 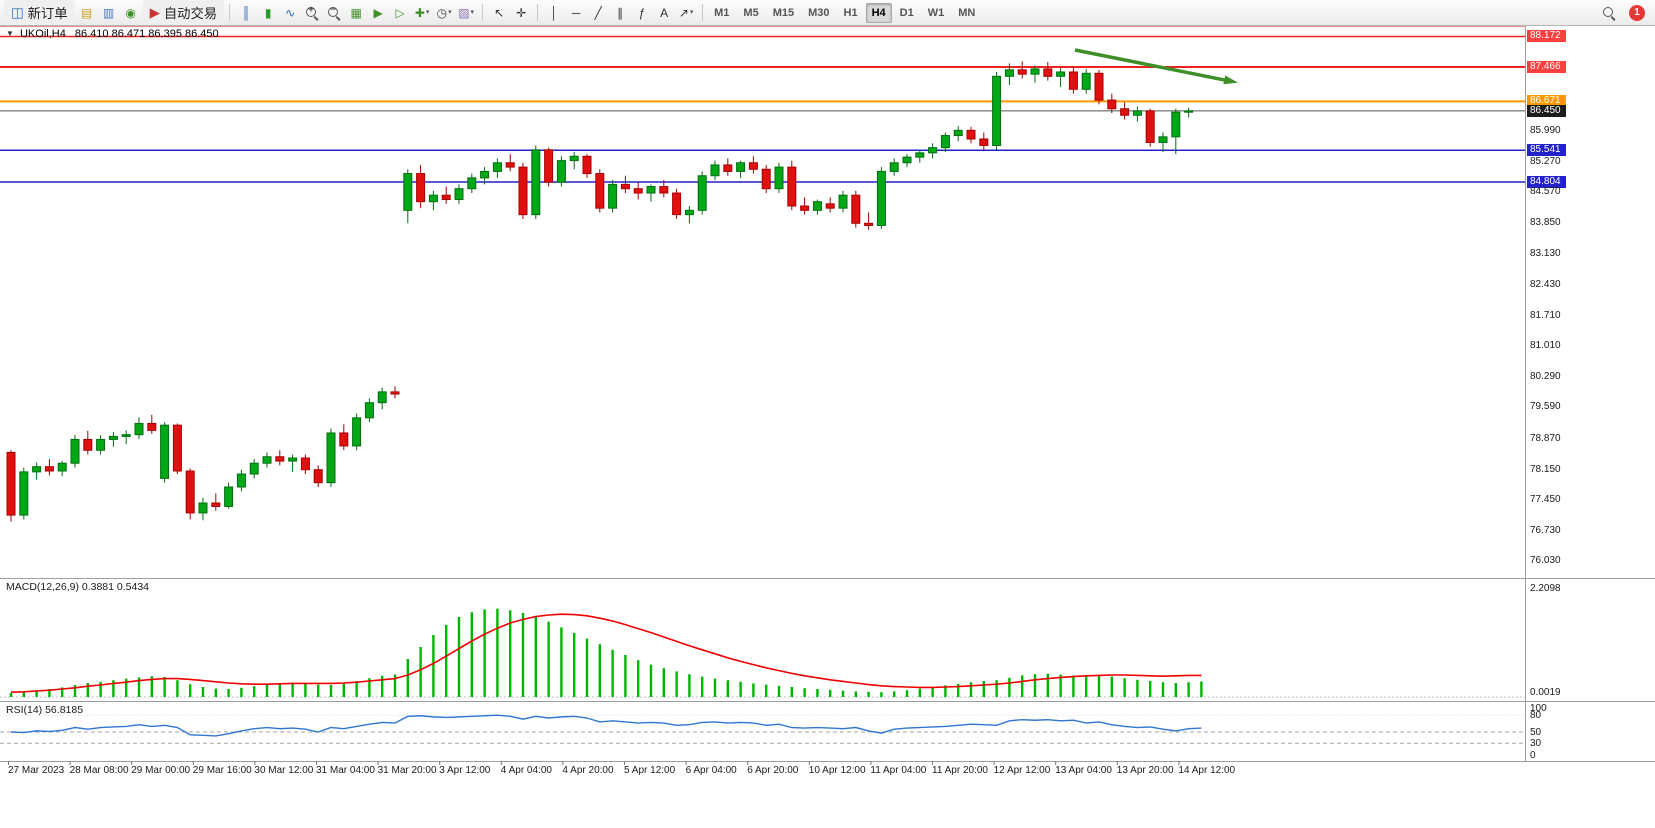 I want to click on crosshair-icon: ✛, so click(x=521, y=13).